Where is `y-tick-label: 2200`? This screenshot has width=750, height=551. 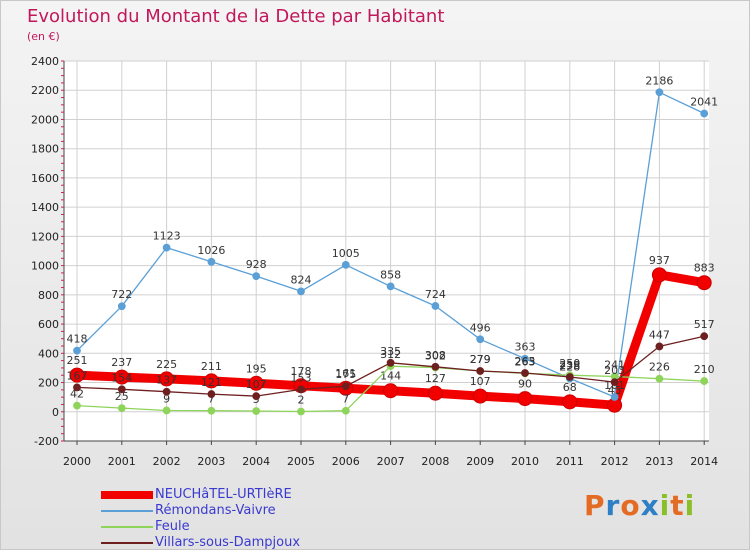 y-tick-label: 2200 is located at coordinates (45, 90).